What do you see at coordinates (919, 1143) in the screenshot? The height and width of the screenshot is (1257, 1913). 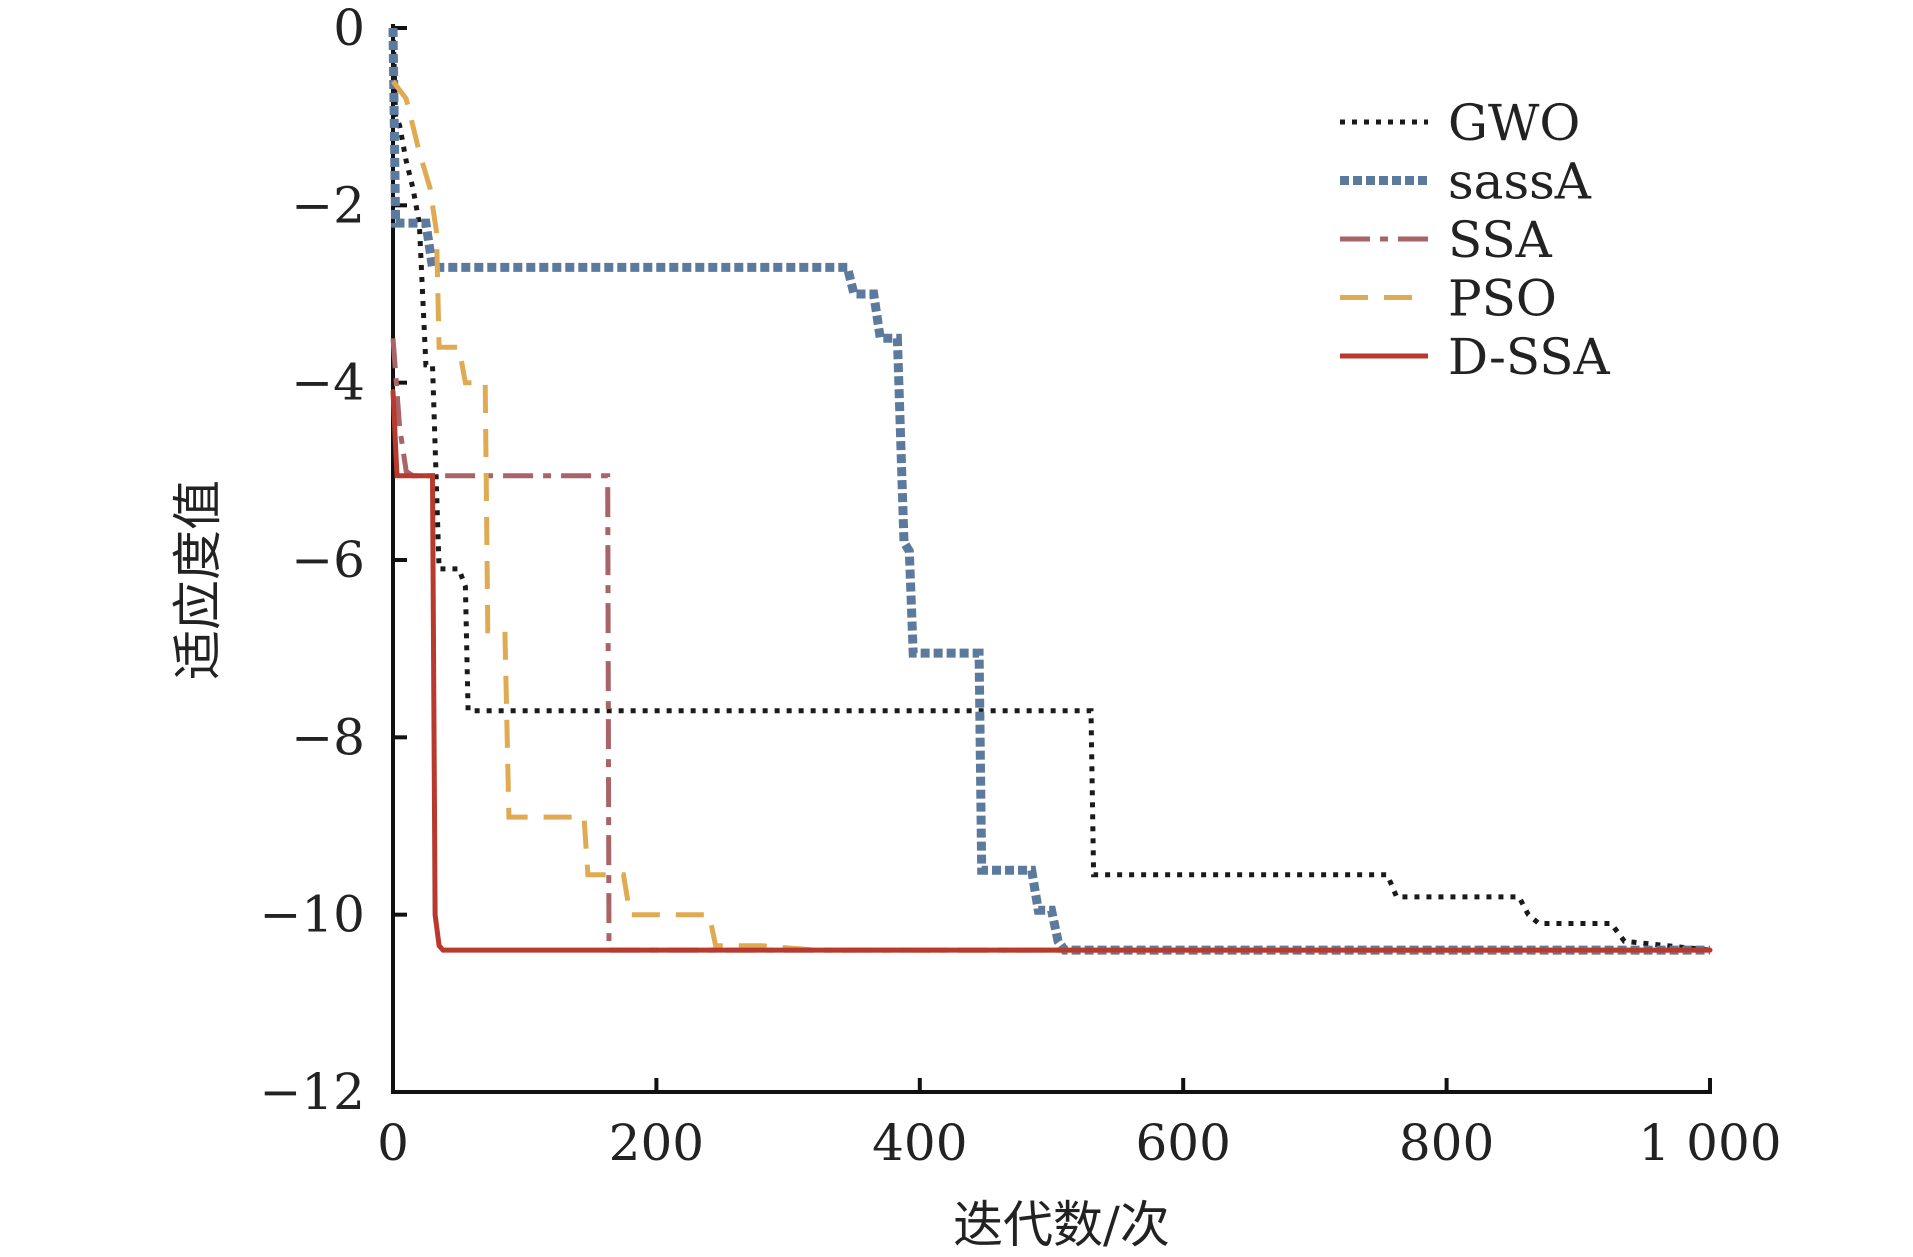 I see `x-tick-label: 400` at bounding box center [919, 1143].